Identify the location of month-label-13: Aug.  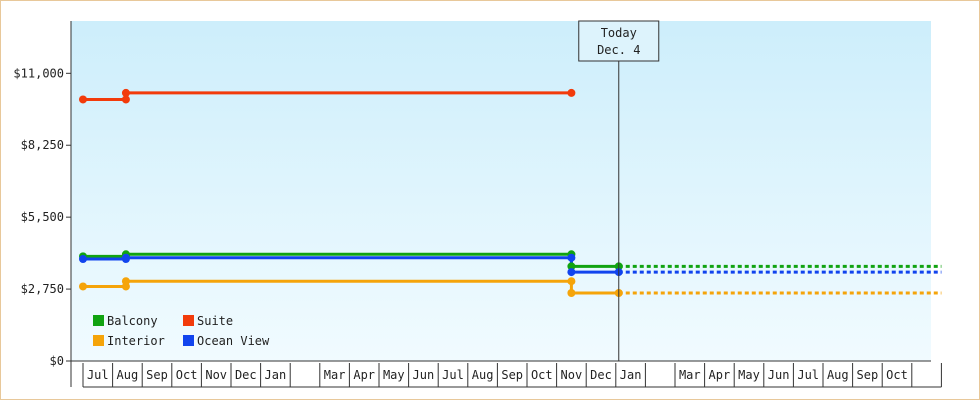
(483, 375).